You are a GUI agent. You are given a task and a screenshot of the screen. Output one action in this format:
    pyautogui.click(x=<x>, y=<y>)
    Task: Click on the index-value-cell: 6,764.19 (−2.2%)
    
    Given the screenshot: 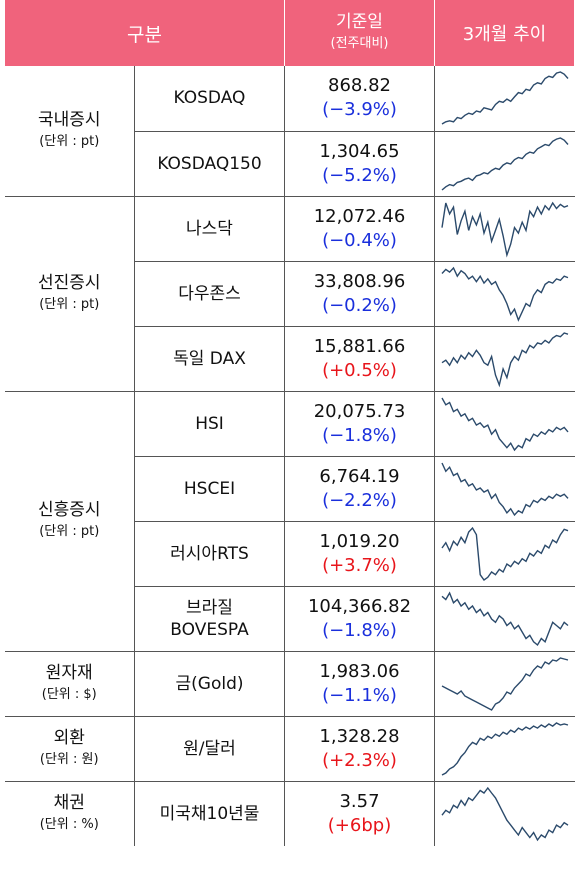 What is the action you would take?
    pyautogui.click(x=359, y=489)
    